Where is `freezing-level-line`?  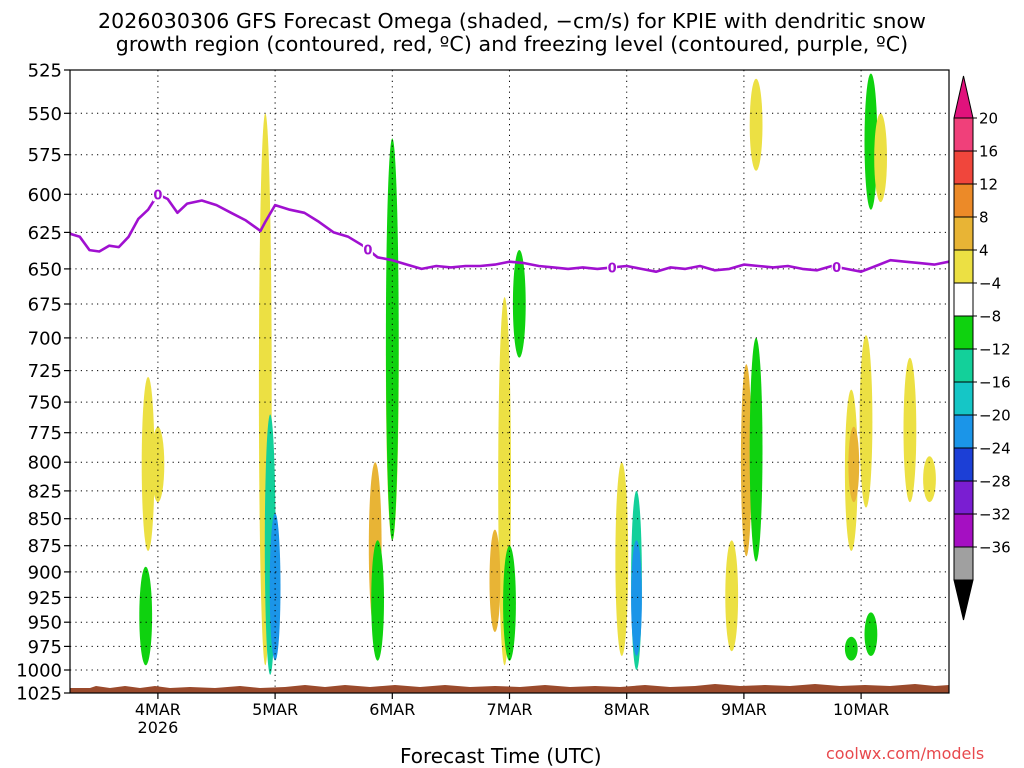 freezing-level-line is located at coordinates (509, 233).